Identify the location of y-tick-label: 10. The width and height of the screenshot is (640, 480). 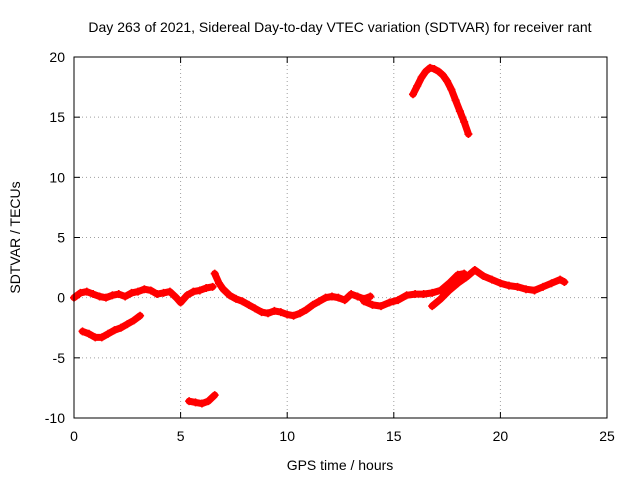
(57, 177).